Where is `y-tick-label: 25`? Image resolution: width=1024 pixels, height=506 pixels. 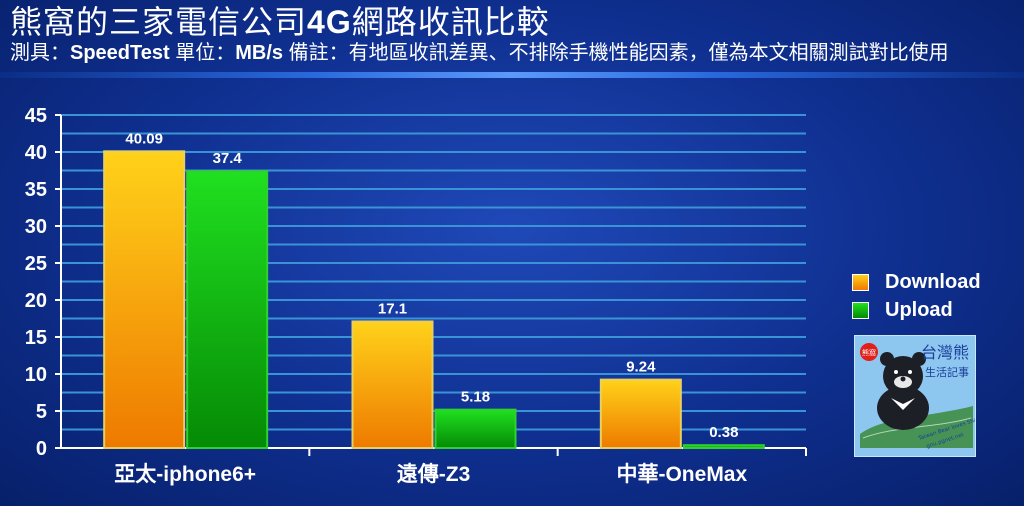 y-tick-label: 25 is located at coordinates (36, 264).